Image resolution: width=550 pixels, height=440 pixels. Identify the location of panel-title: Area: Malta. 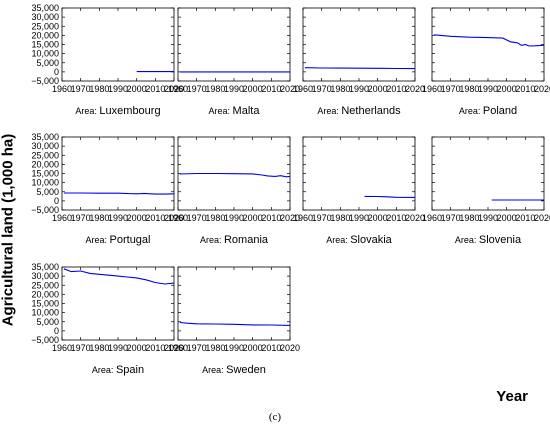
(235, 111).